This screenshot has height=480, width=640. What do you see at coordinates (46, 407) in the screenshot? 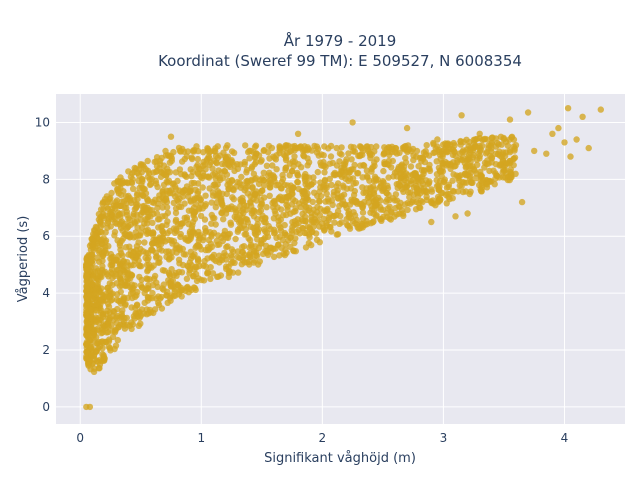
I see `y-tick-label: 0` at bounding box center [46, 407].